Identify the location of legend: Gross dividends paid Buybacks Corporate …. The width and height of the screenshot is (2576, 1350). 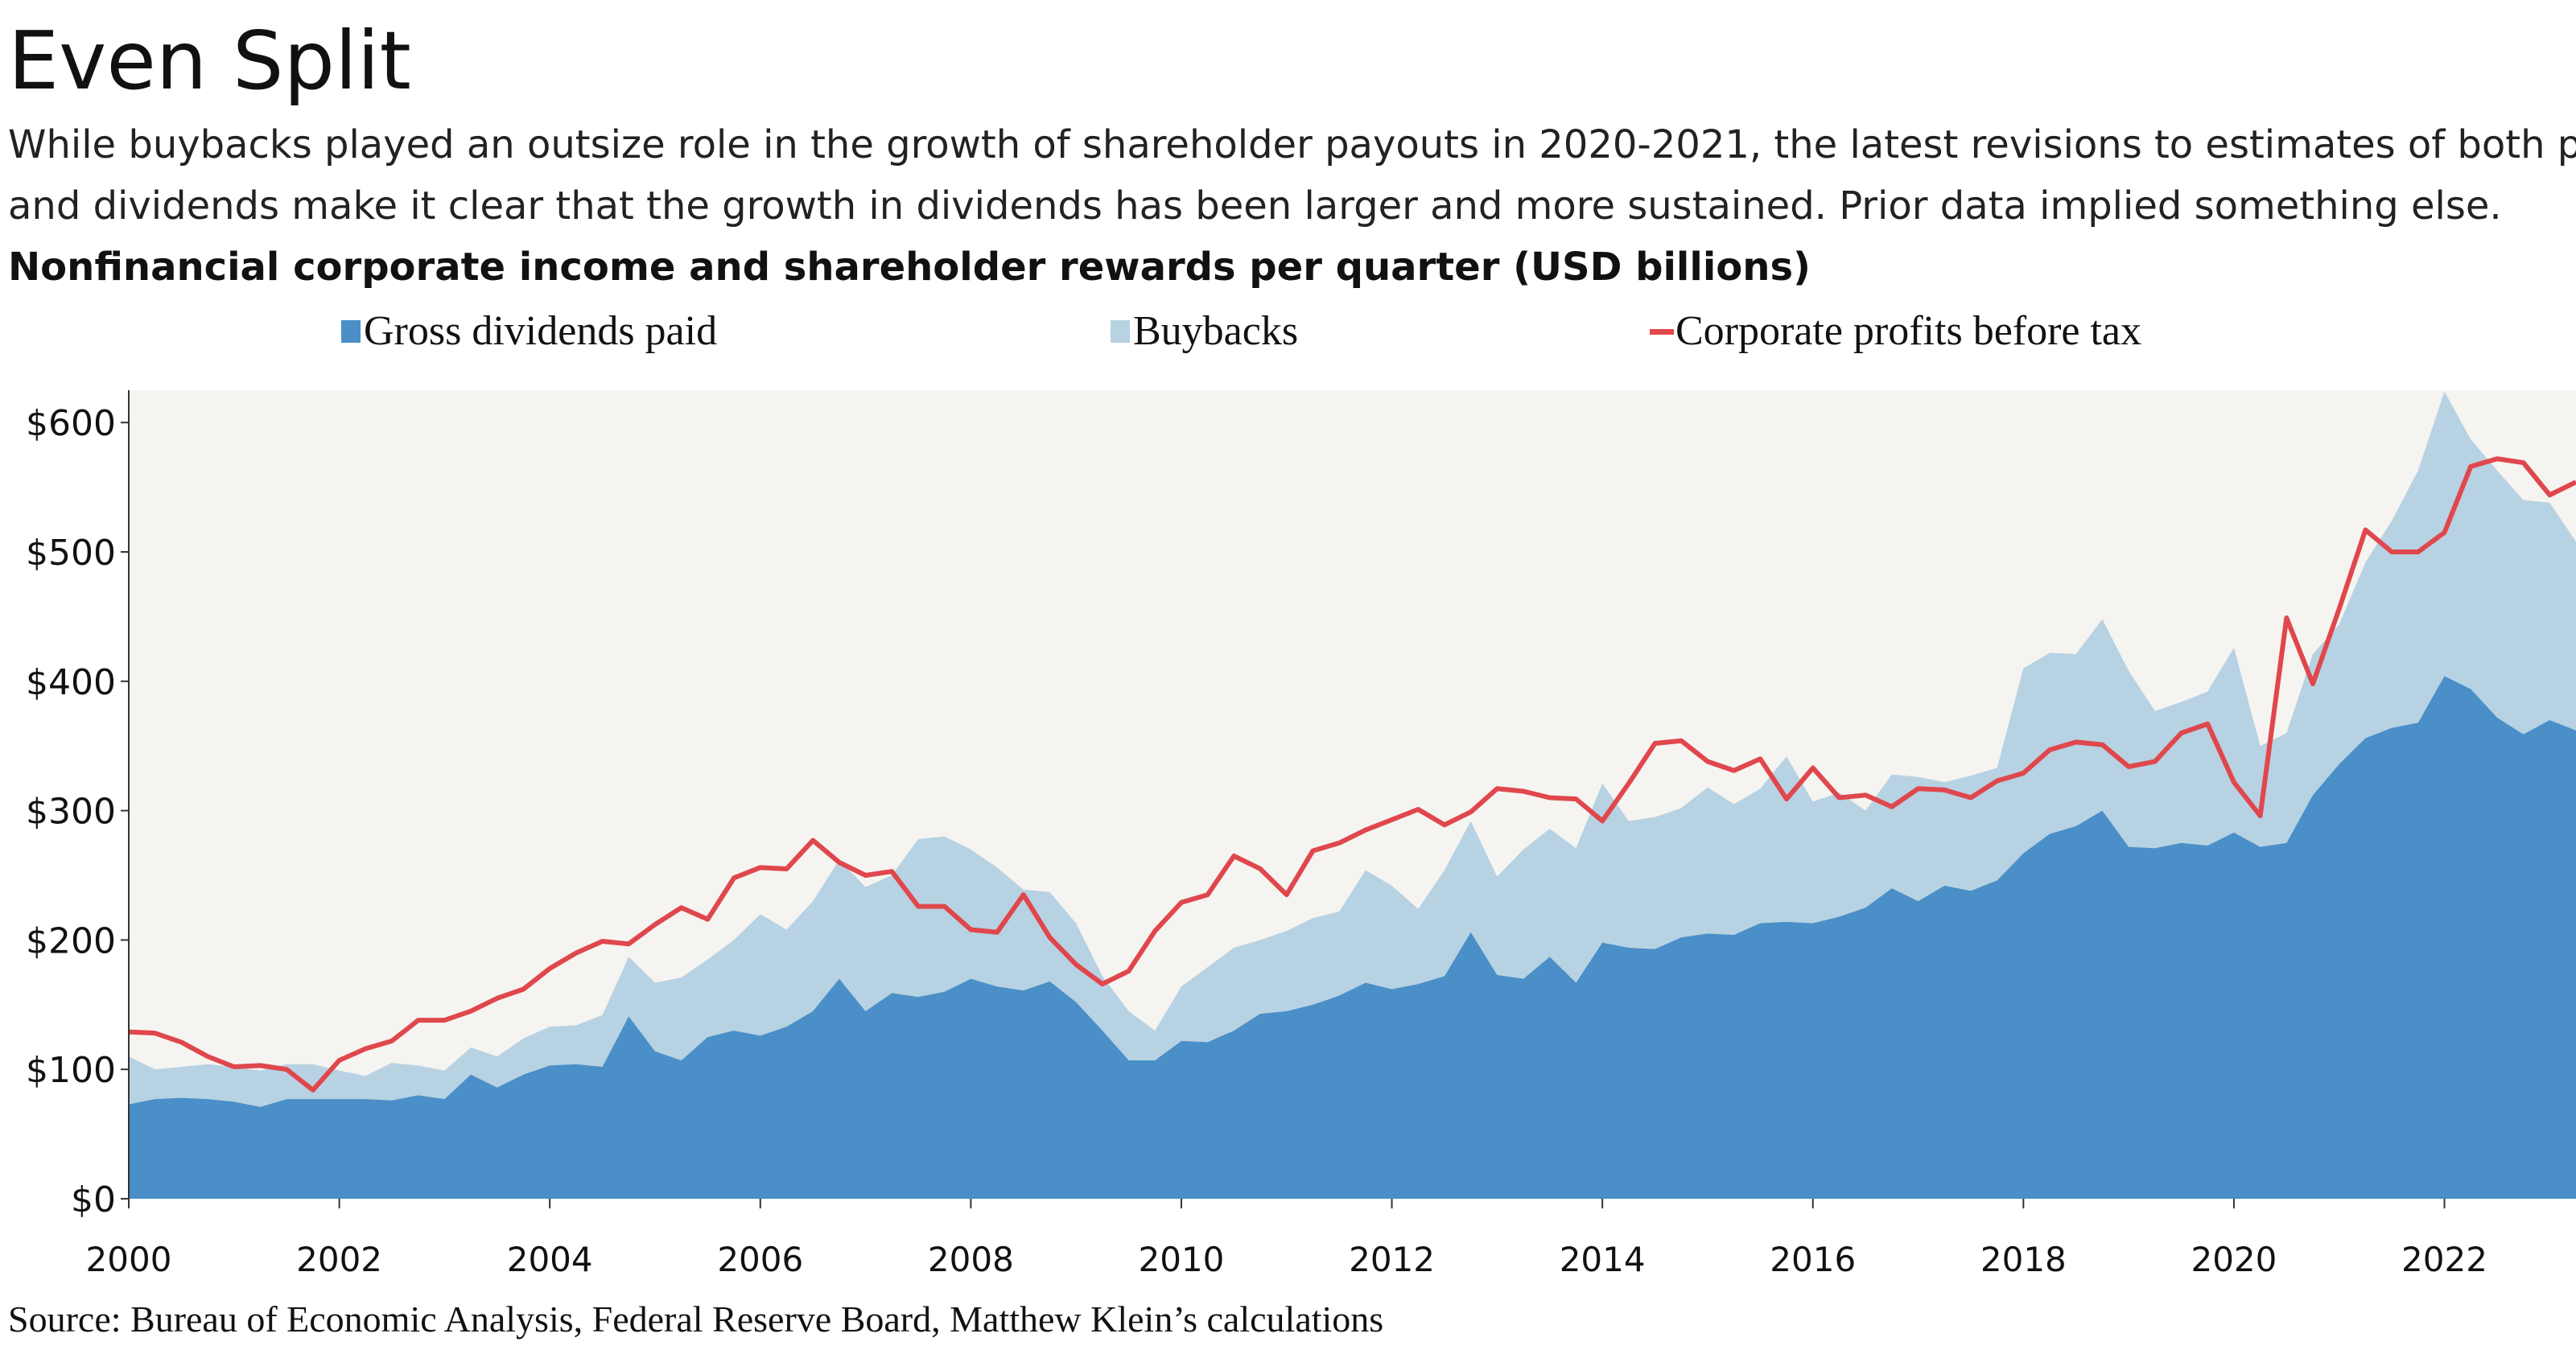
(1241, 331).